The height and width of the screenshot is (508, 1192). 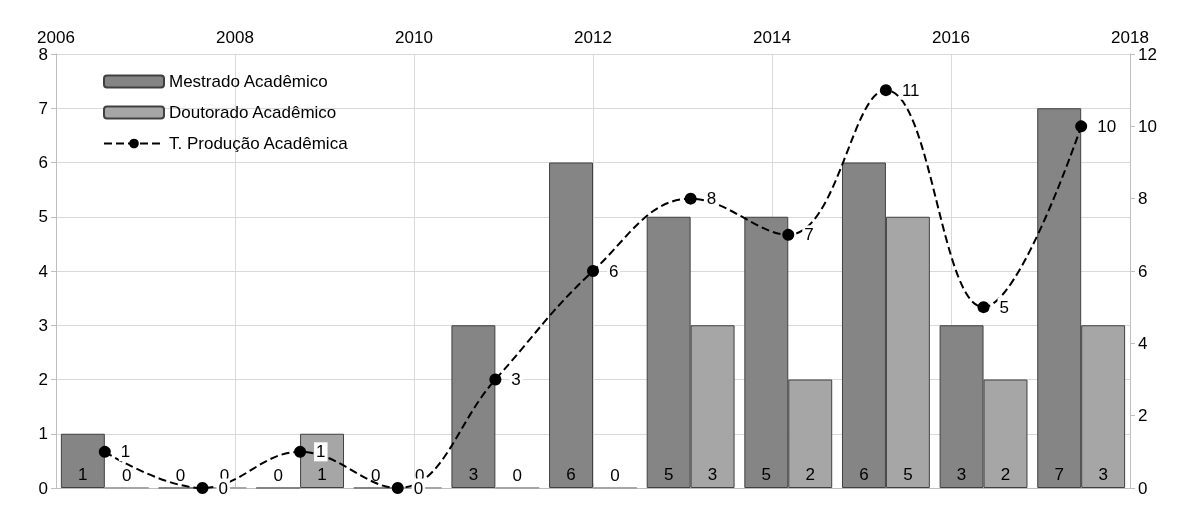 I want to click on y2-tick-label: 8, so click(x=1143, y=199).